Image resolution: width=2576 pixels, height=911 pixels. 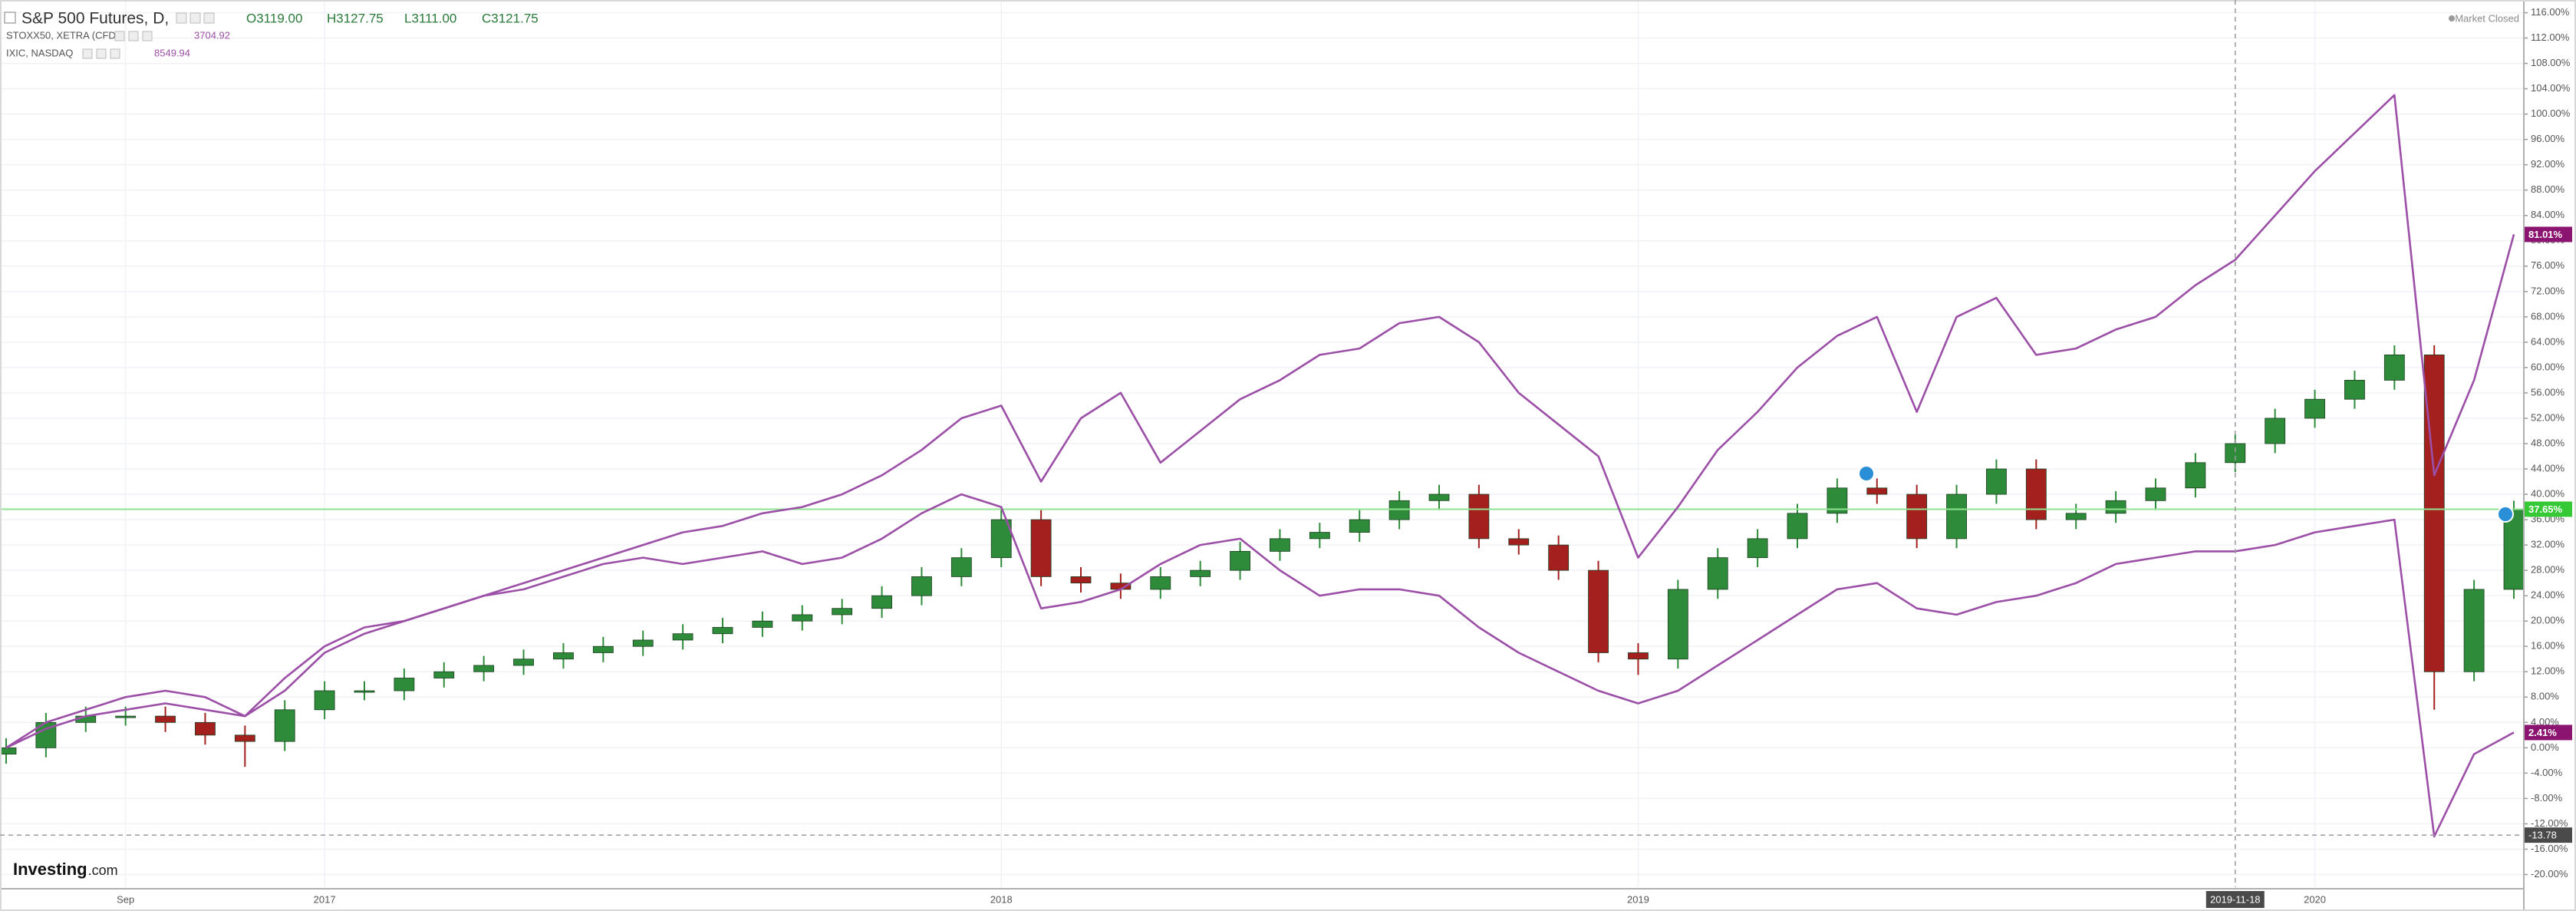 What do you see at coordinates (2487, 18) in the screenshot?
I see `market-status: Market Closed` at bounding box center [2487, 18].